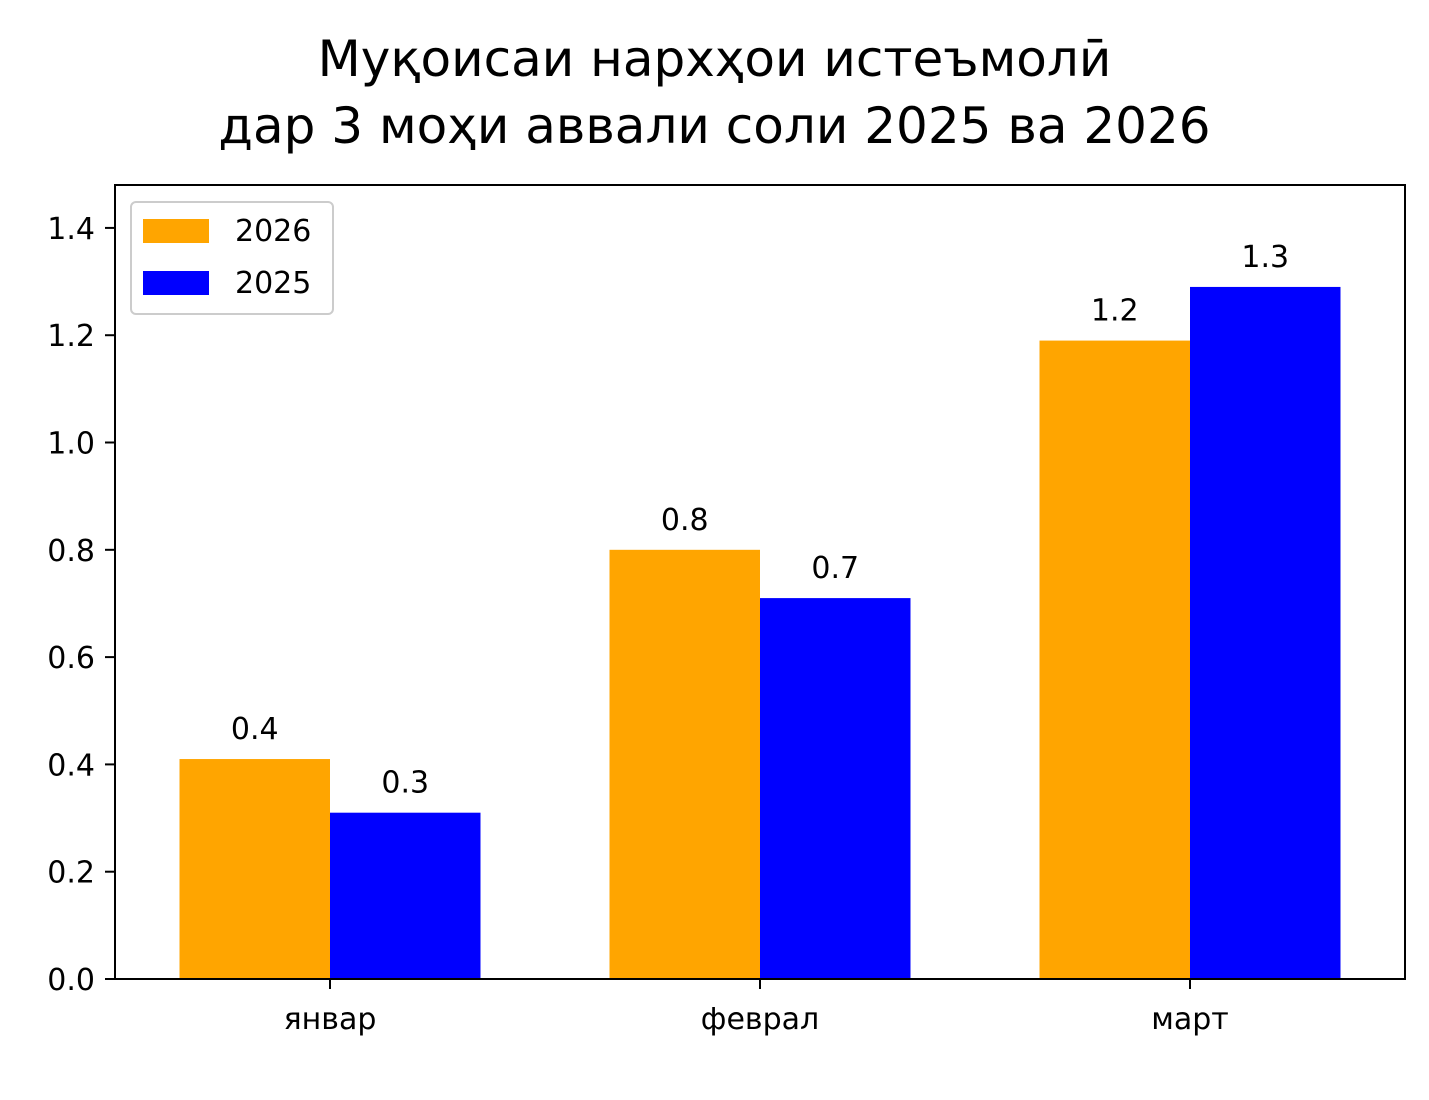 The image size is (1429, 1100). Describe the element at coordinates (71, 551) in the screenshot. I see `y-tick-label: 0.8` at that location.